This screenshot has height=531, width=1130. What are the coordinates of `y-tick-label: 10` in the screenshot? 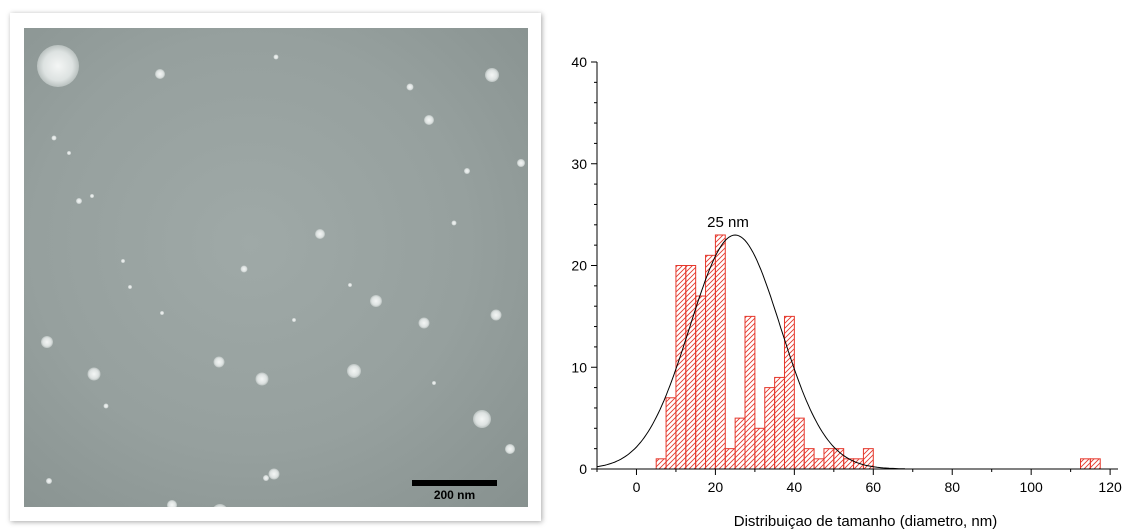 It's located at (579, 367).